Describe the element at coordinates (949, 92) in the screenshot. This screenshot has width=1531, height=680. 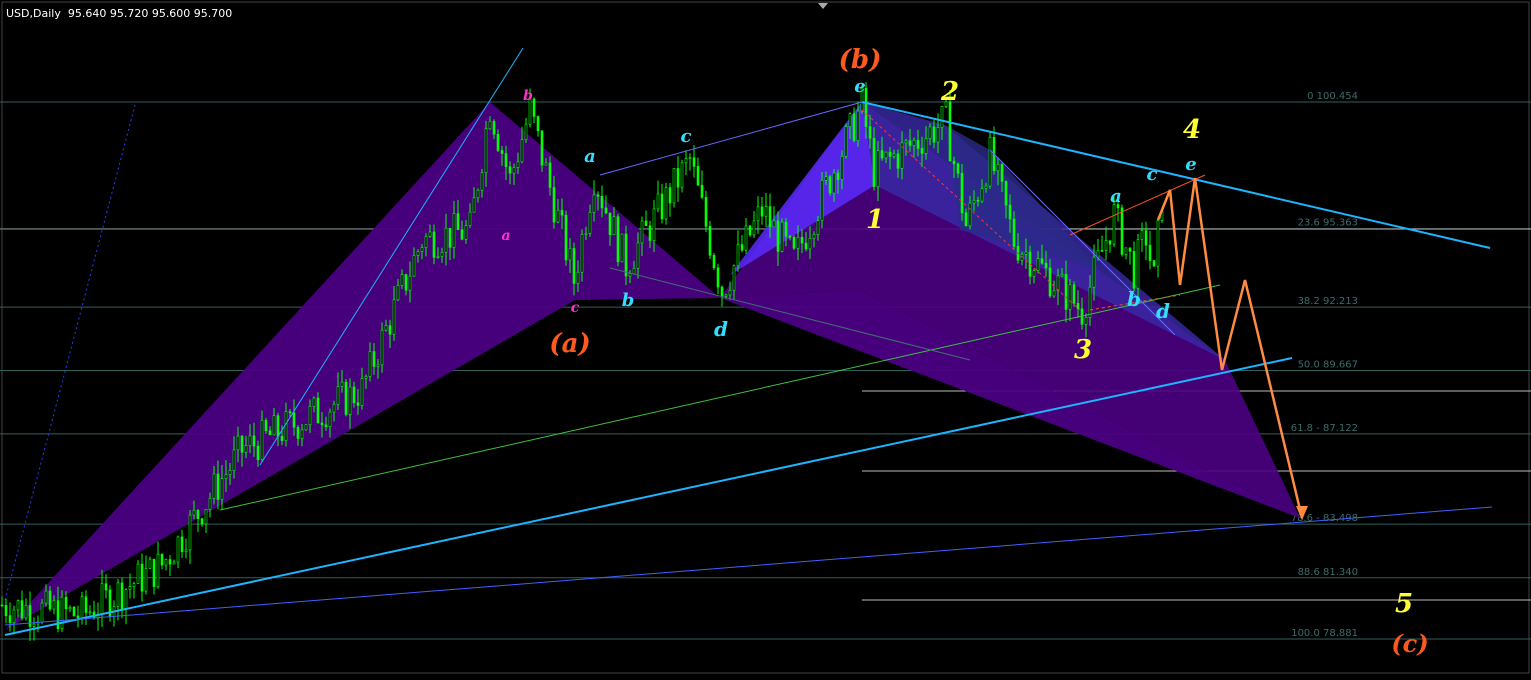
I see `wave-label-impulse: 2` at that location.